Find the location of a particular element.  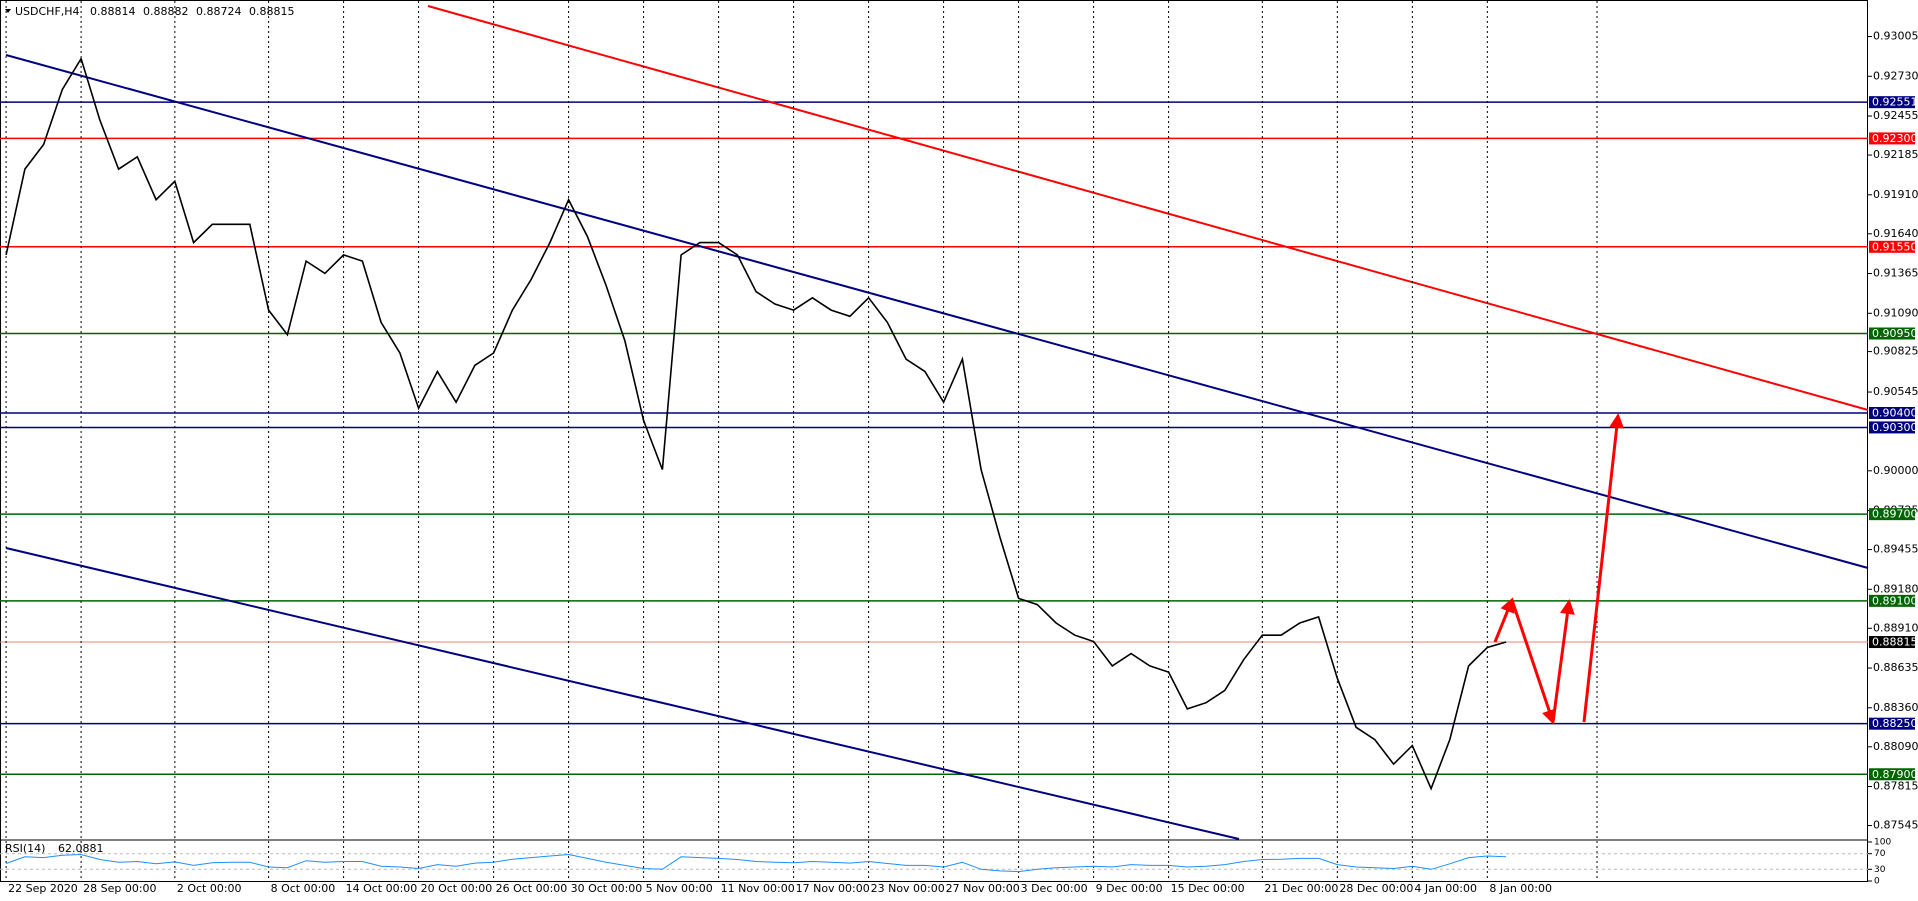

y-tick-label: 0.91640 is located at coordinates (1895, 233).